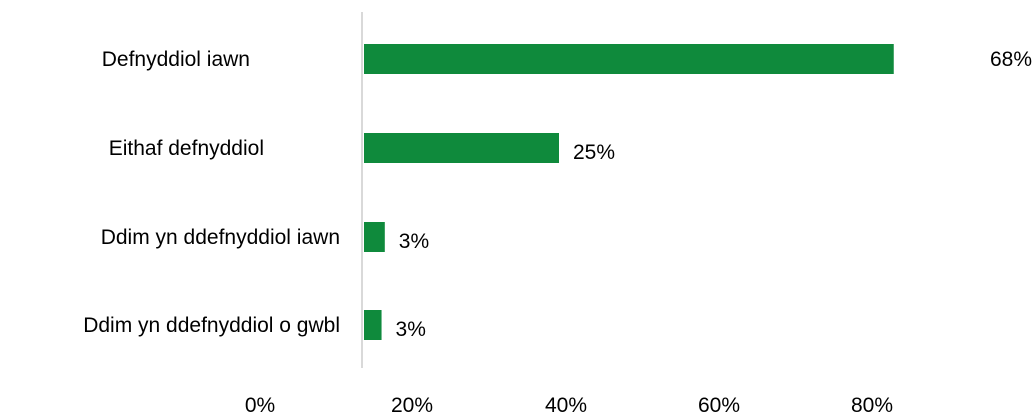 Image resolution: width=1034 pixels, height=416 pixels. I want to click on data-label: 68%, so click(1011, 59).